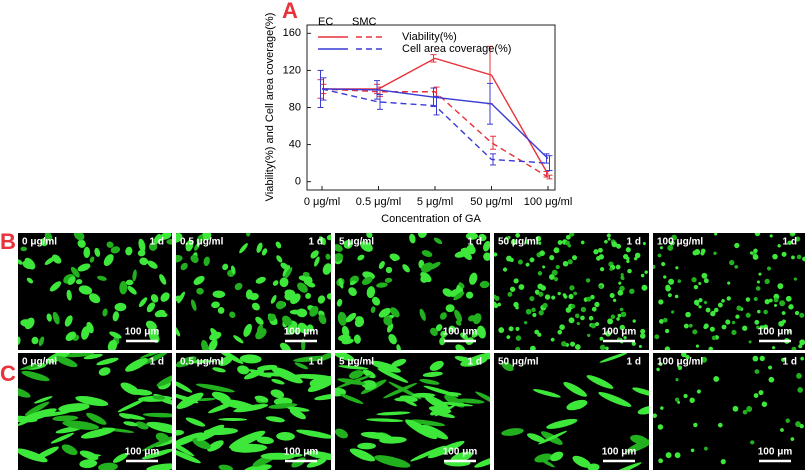 This screenshot has height=472, width=805. What do you see at coordinates (412, 291) in the screenshot?
I see `micrograph: 5 μg/ml 1 d 100 μm` at bounding box center [412, 291].